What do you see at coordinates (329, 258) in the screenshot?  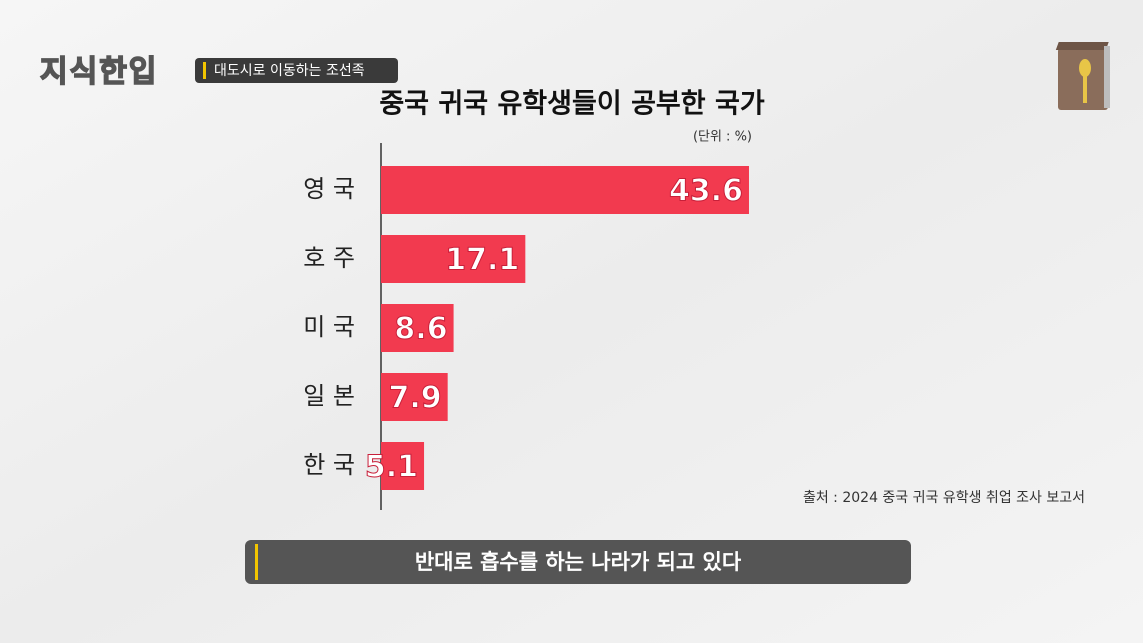 I see `category-label: 호 주` at bounding box center [329, 258].